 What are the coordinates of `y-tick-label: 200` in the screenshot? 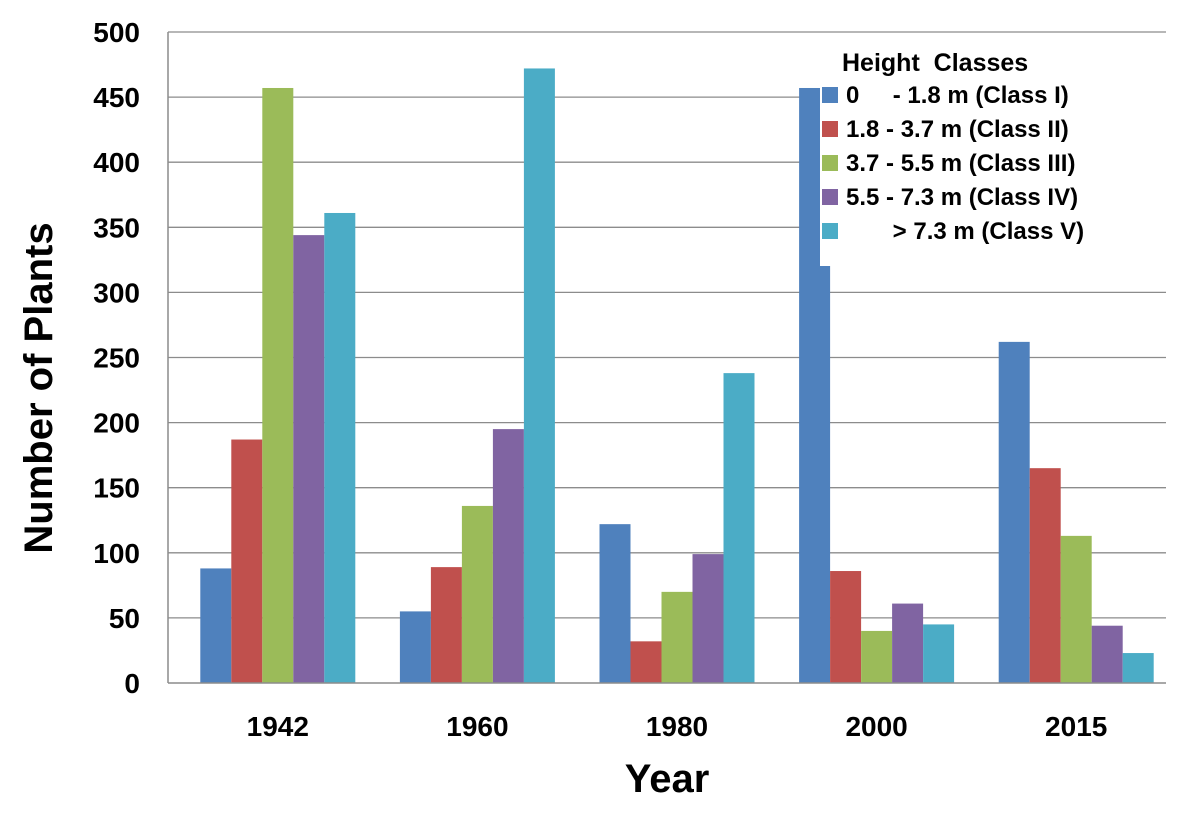 It's located at (116, 423).